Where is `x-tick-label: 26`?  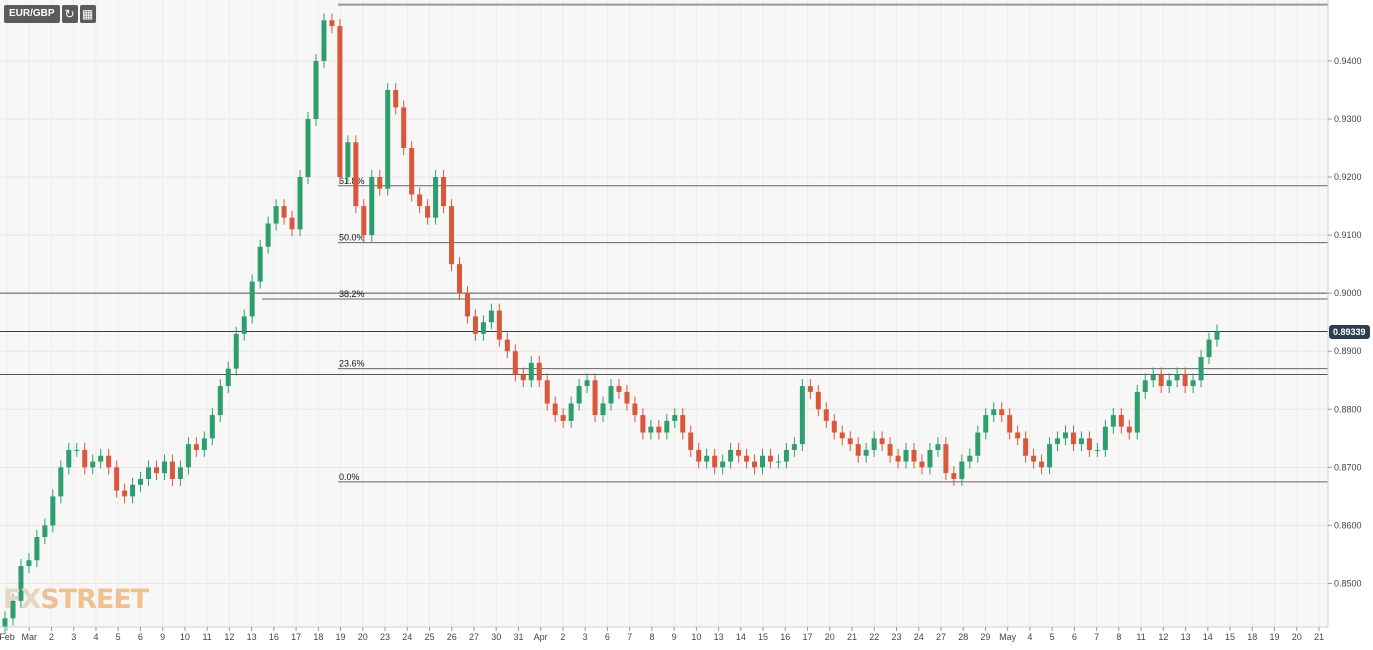 x-tick-label: 26 is located at coordinates (452, 637).